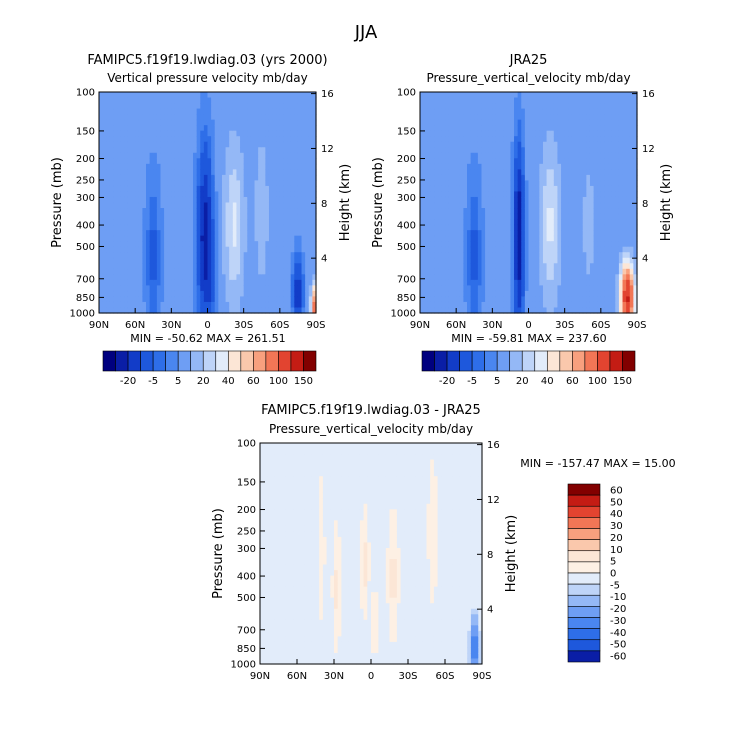 The image size is (733, 756). I want to click on colorbar-label: 40, so click(547, 381).